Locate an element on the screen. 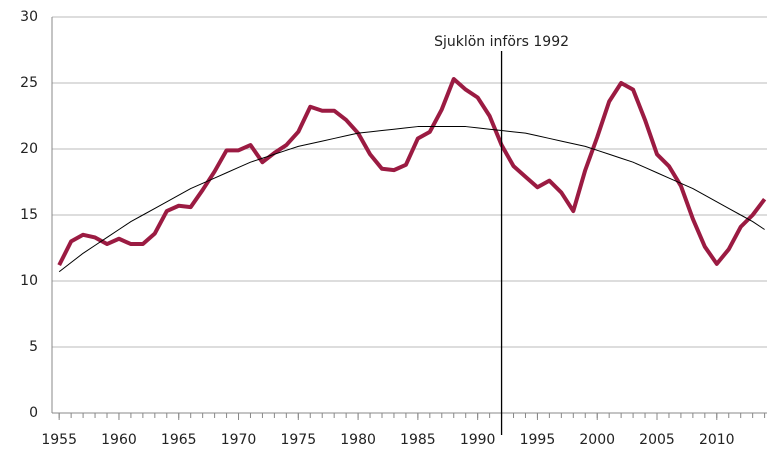 This screenshot has height=455, width=768. y-tick-label: 30 is located at coordinates (29, 17).